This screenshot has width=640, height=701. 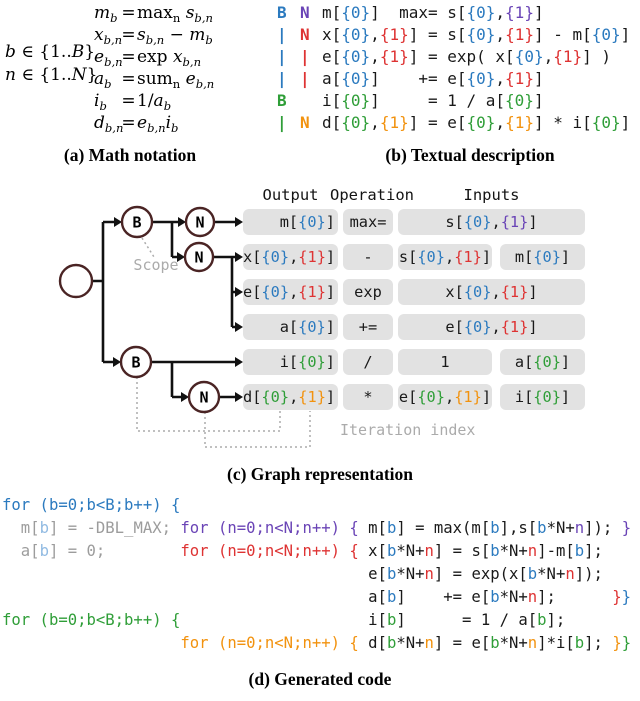 I want to click on math-equation-row: db,n=eb,nib, so click(x=154, y=123).